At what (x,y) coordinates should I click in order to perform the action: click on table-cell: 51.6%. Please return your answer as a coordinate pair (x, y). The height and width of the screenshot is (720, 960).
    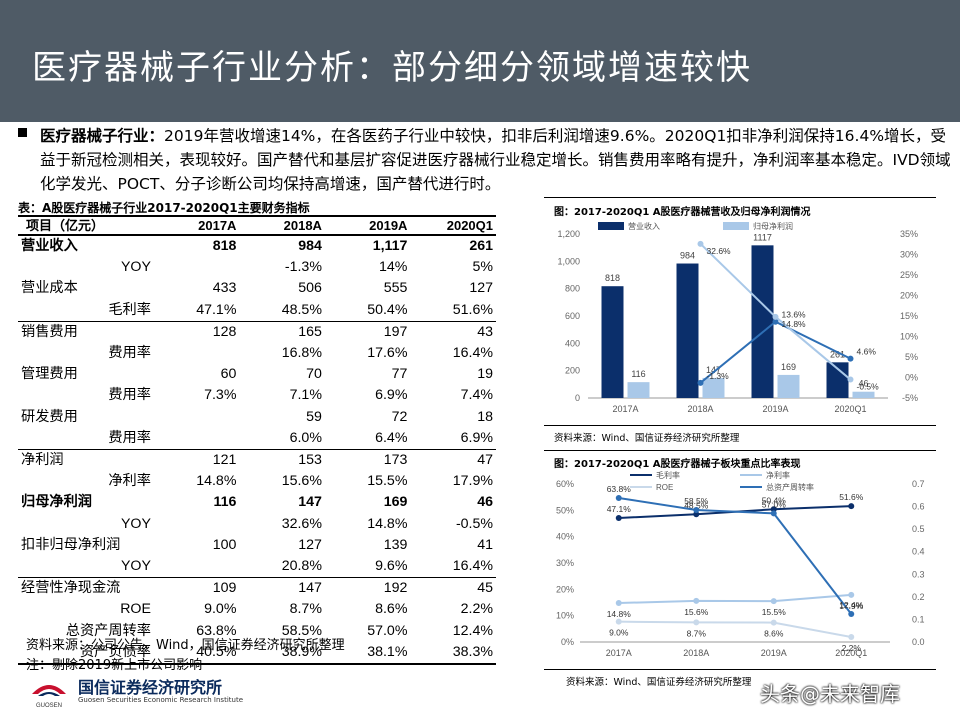
    Looking at the image, I should click on (472, 309).